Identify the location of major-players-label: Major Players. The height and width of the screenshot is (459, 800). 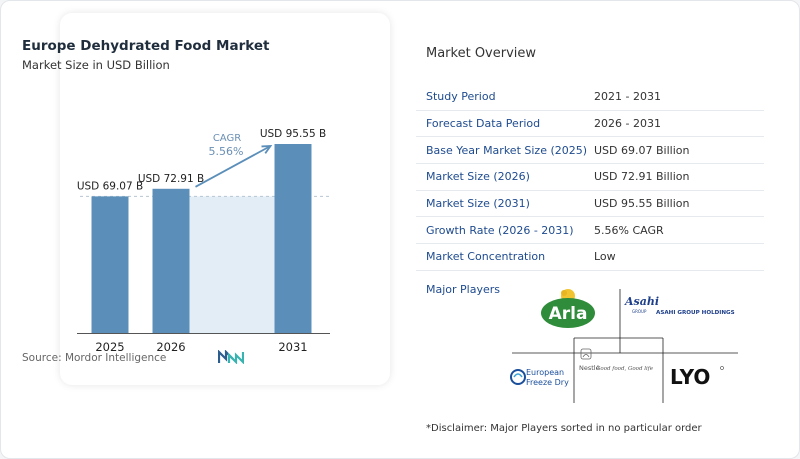
(463, 289).